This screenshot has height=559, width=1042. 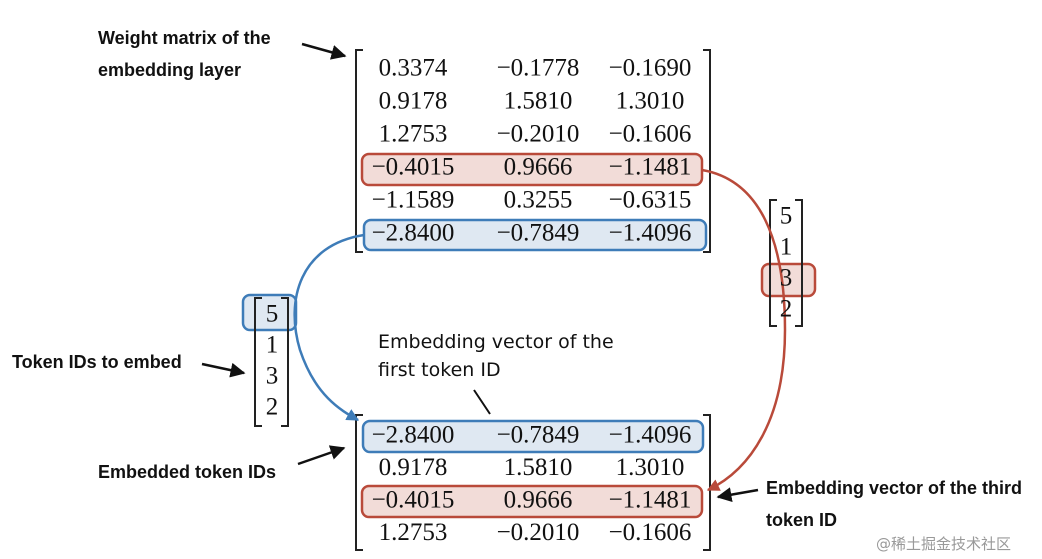 I want to click on matrix-cell: −1.1589, so click(x=413, y=200).